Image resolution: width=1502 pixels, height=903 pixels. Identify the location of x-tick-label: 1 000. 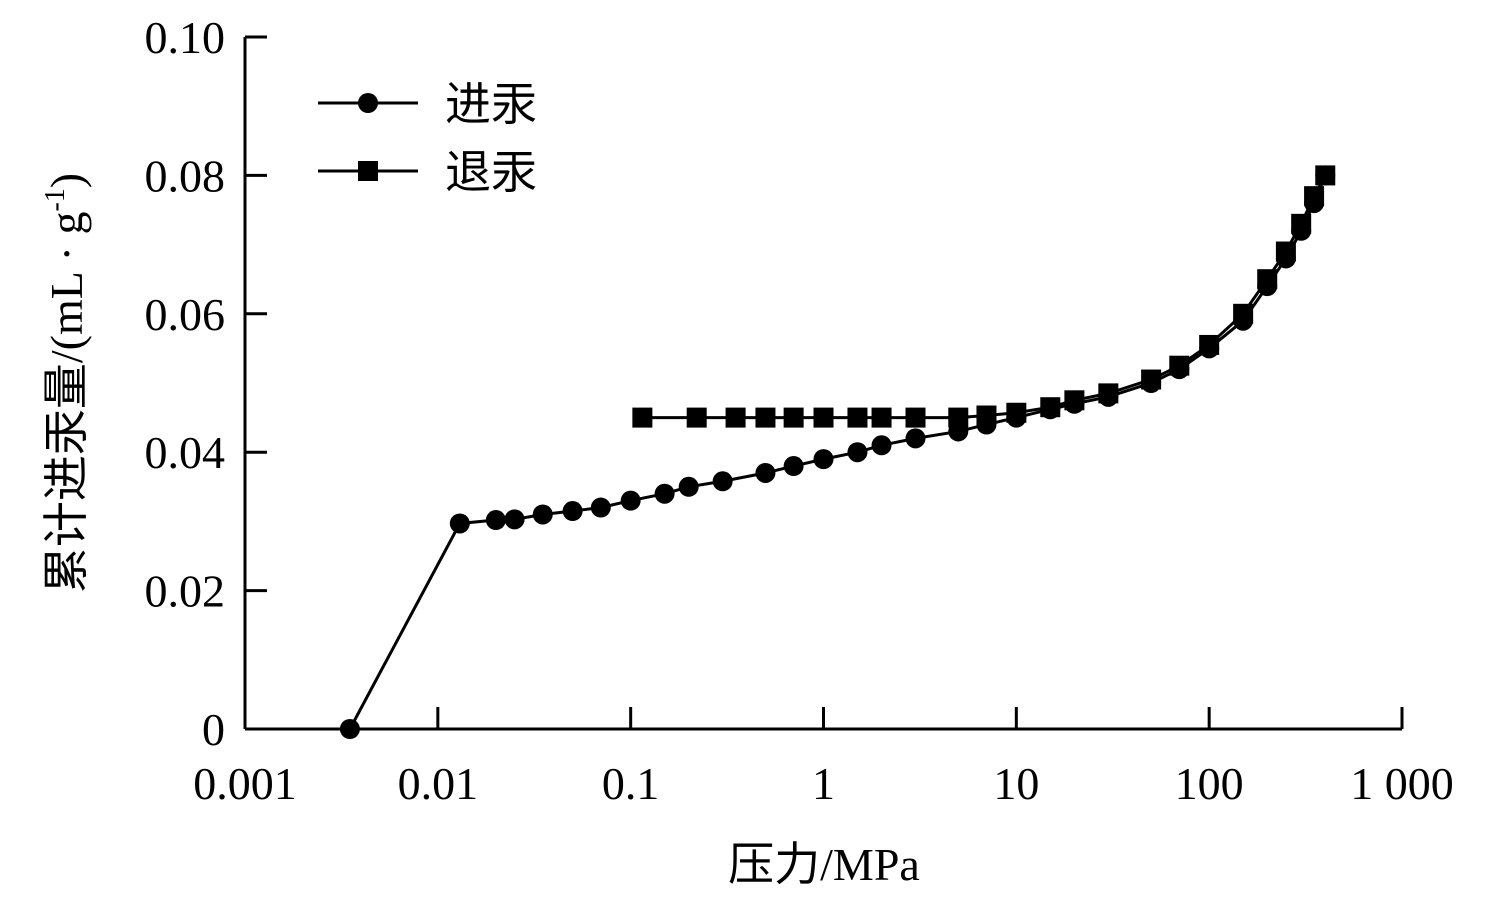
(1402, 783).